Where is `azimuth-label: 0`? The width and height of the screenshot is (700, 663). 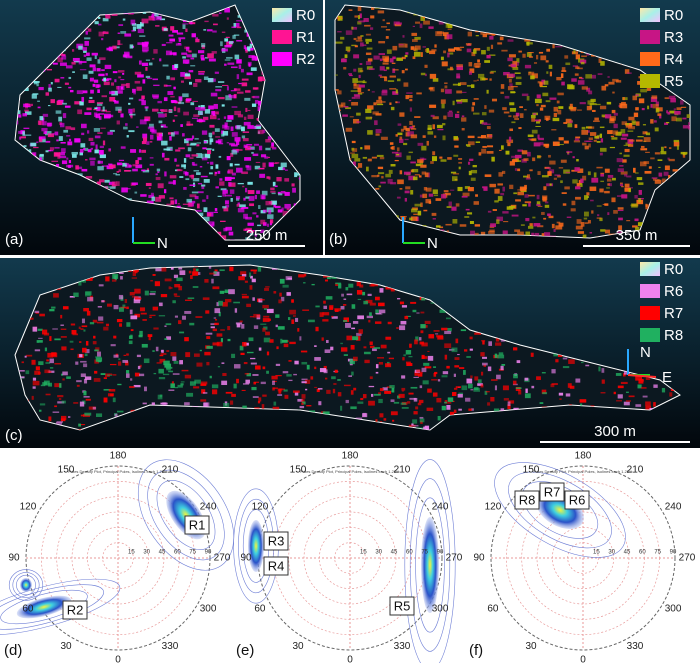
azimuth-label: 0 is located at coordinates (350, 659).